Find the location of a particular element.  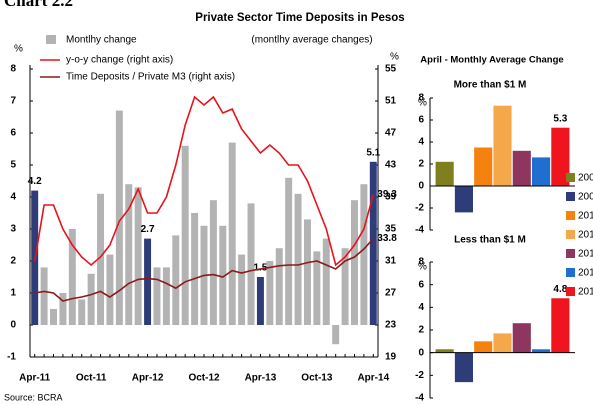

y-tick-label: 1 is located at coordinates (13, 293).